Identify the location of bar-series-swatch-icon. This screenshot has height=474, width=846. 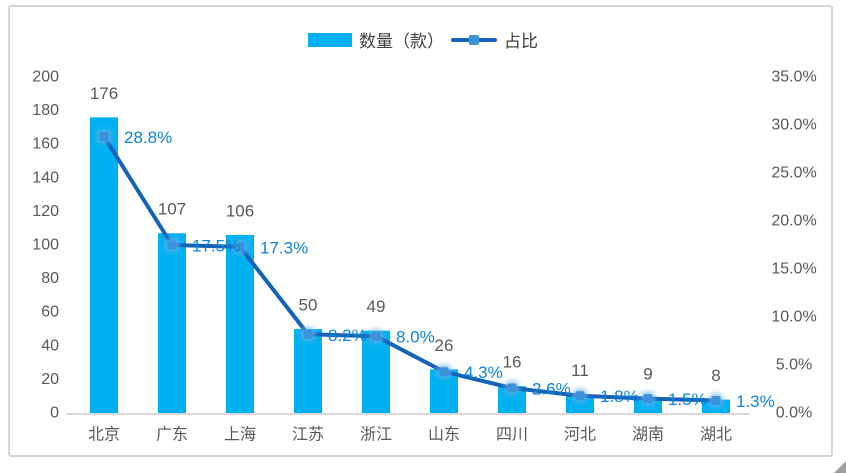
(330, 39).